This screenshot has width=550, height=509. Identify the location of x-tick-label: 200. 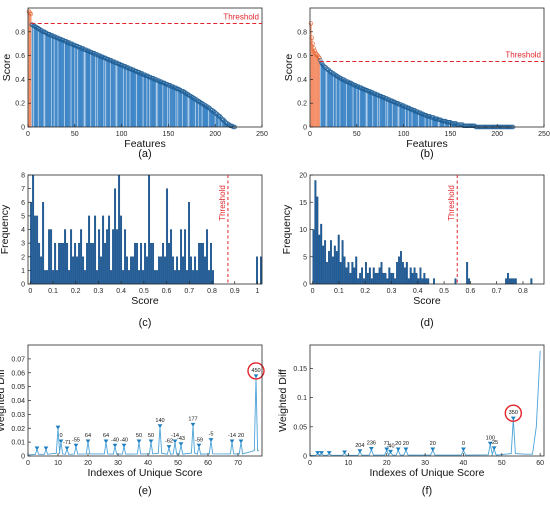
(497, 134).